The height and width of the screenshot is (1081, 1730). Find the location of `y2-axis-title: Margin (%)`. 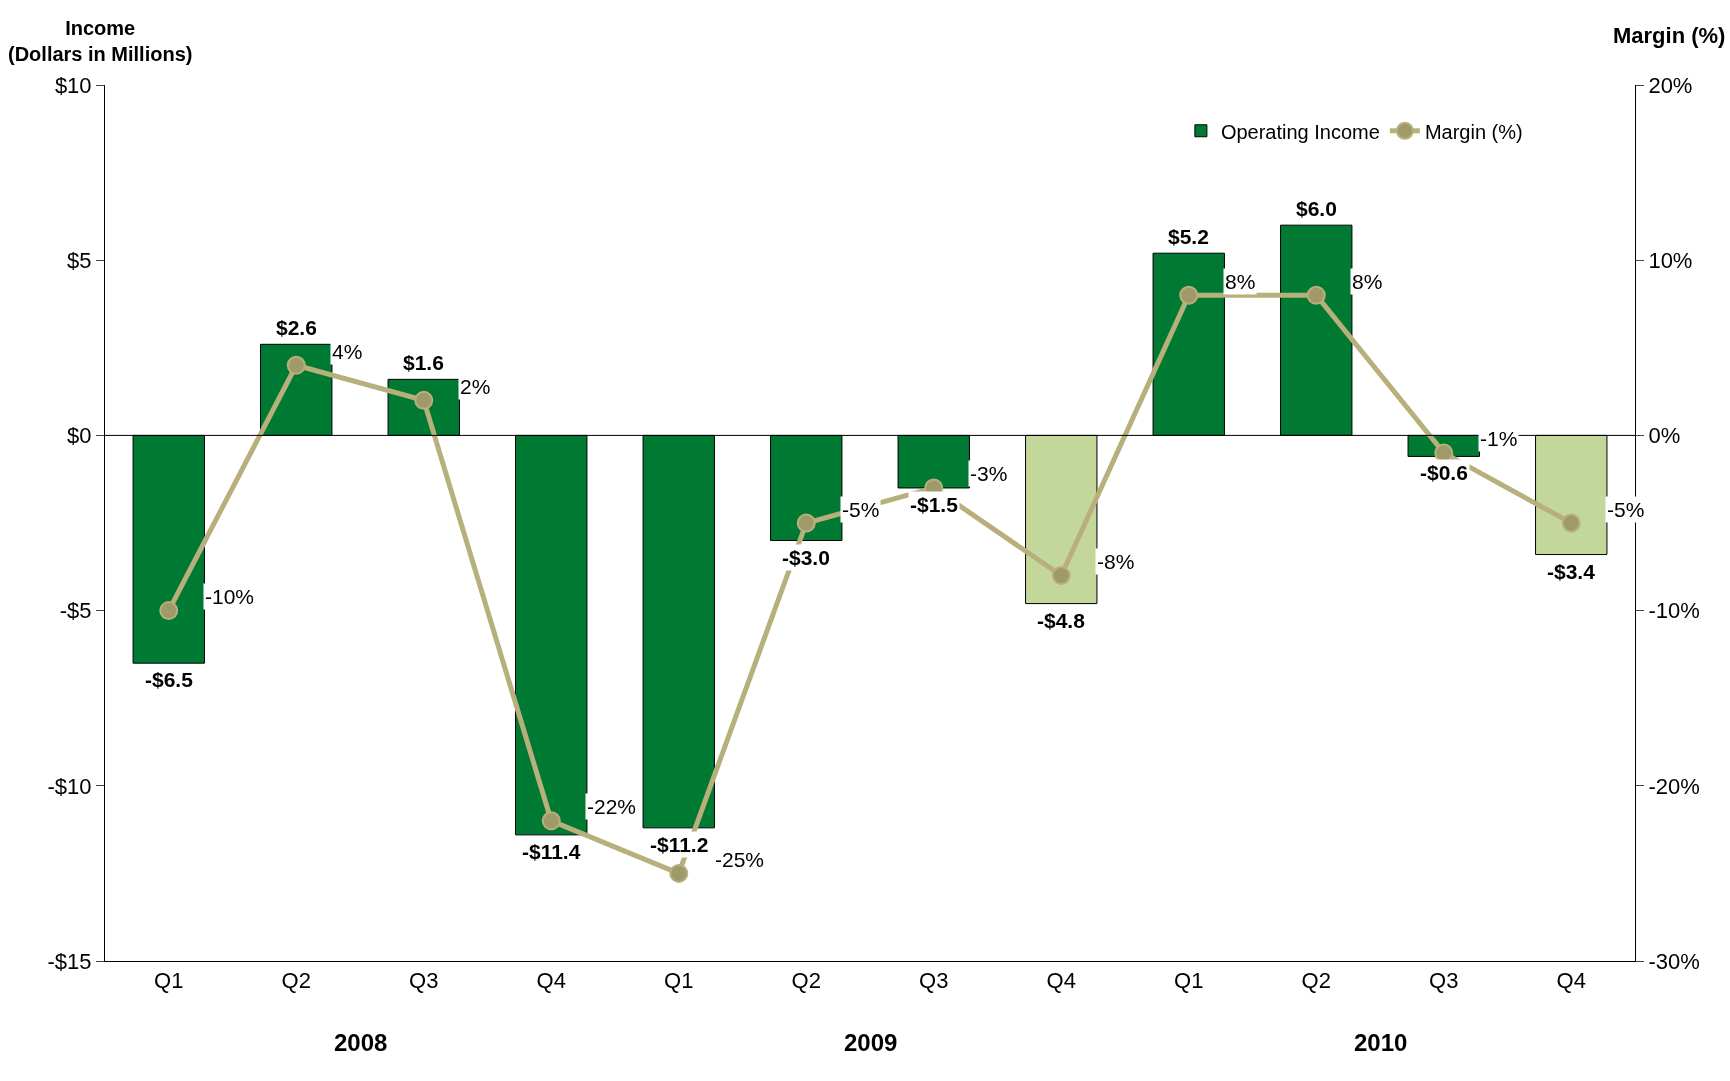

y2-axis-title: Margin (%) is located at coordinates (1669, 35).